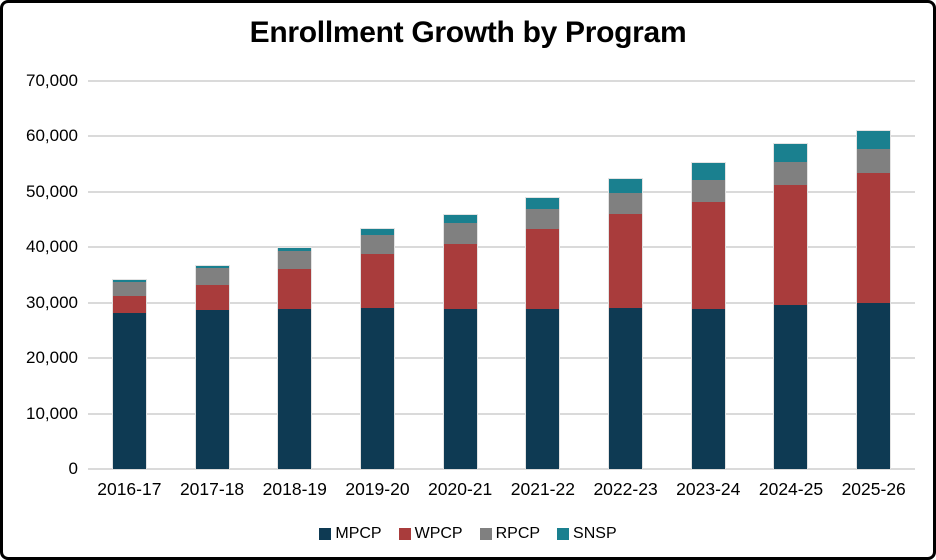 This screenshot has width=936, height=560. Describe the element at coordinates (325, 534) in the screenshot. I see `legend-swatch-MPCP` at that location.